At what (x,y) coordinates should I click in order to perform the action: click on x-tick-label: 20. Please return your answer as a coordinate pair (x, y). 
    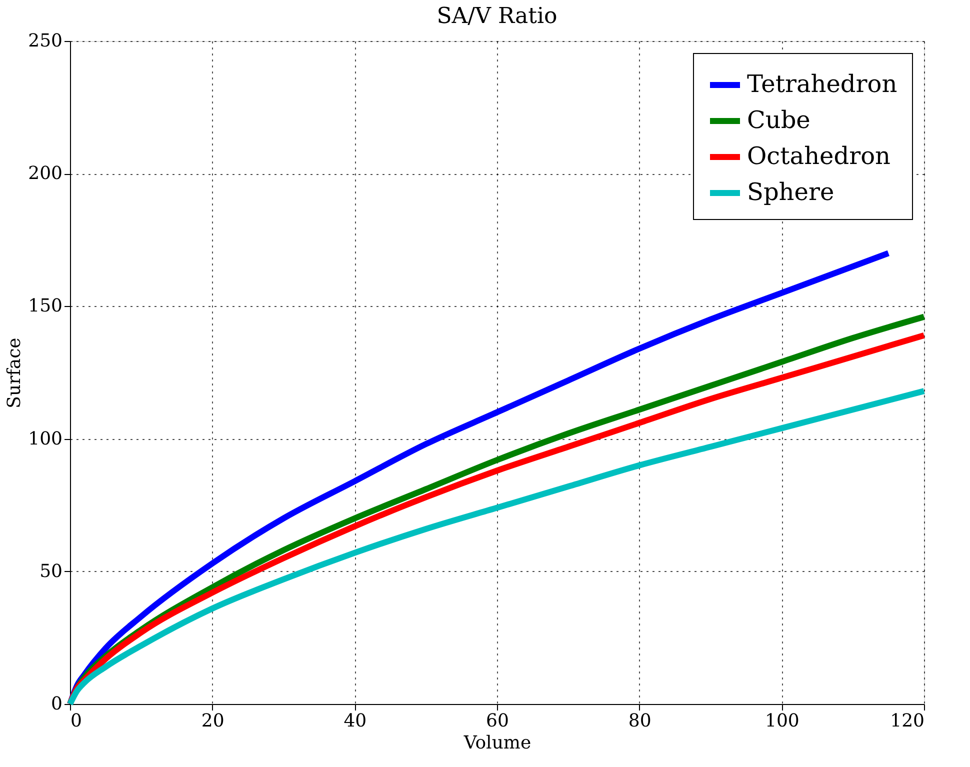
    Looking at the image, I should click on (212, 721).